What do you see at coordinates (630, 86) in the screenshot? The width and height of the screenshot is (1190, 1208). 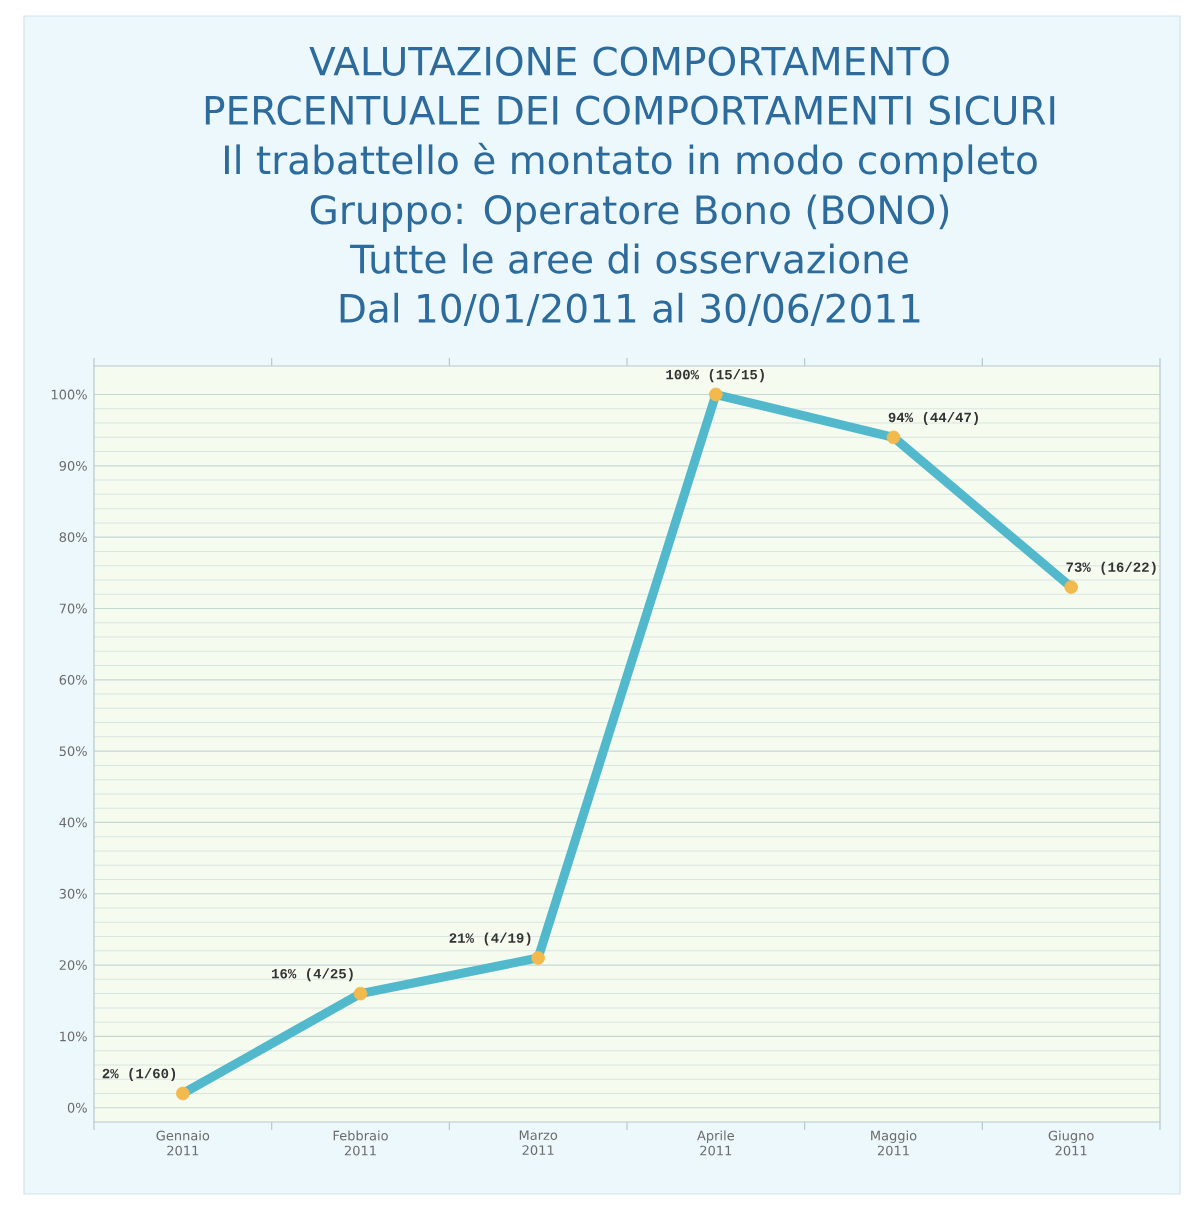 I see `chart-title: VALUTAZIONE COMPORTAMENTO PERCENTUALE DEI COMPORTAMENTI SICURI` at bounding box center [630, 86].